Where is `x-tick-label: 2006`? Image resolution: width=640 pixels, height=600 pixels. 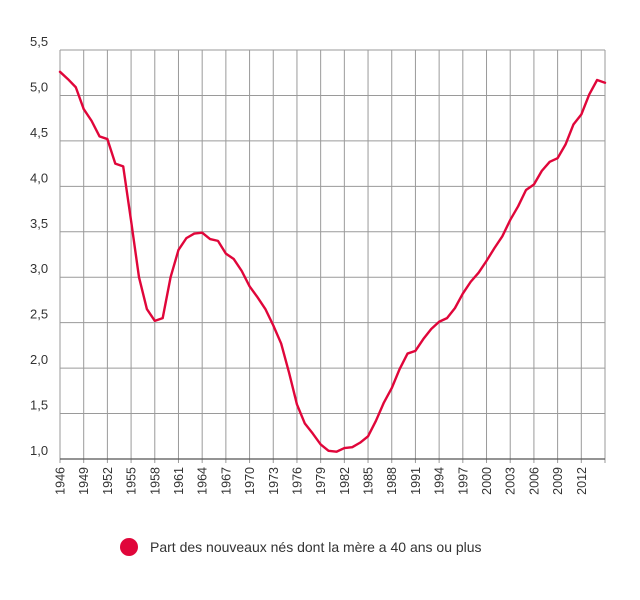
x-tick-label: 2006 is located at coordinates (534, 481).